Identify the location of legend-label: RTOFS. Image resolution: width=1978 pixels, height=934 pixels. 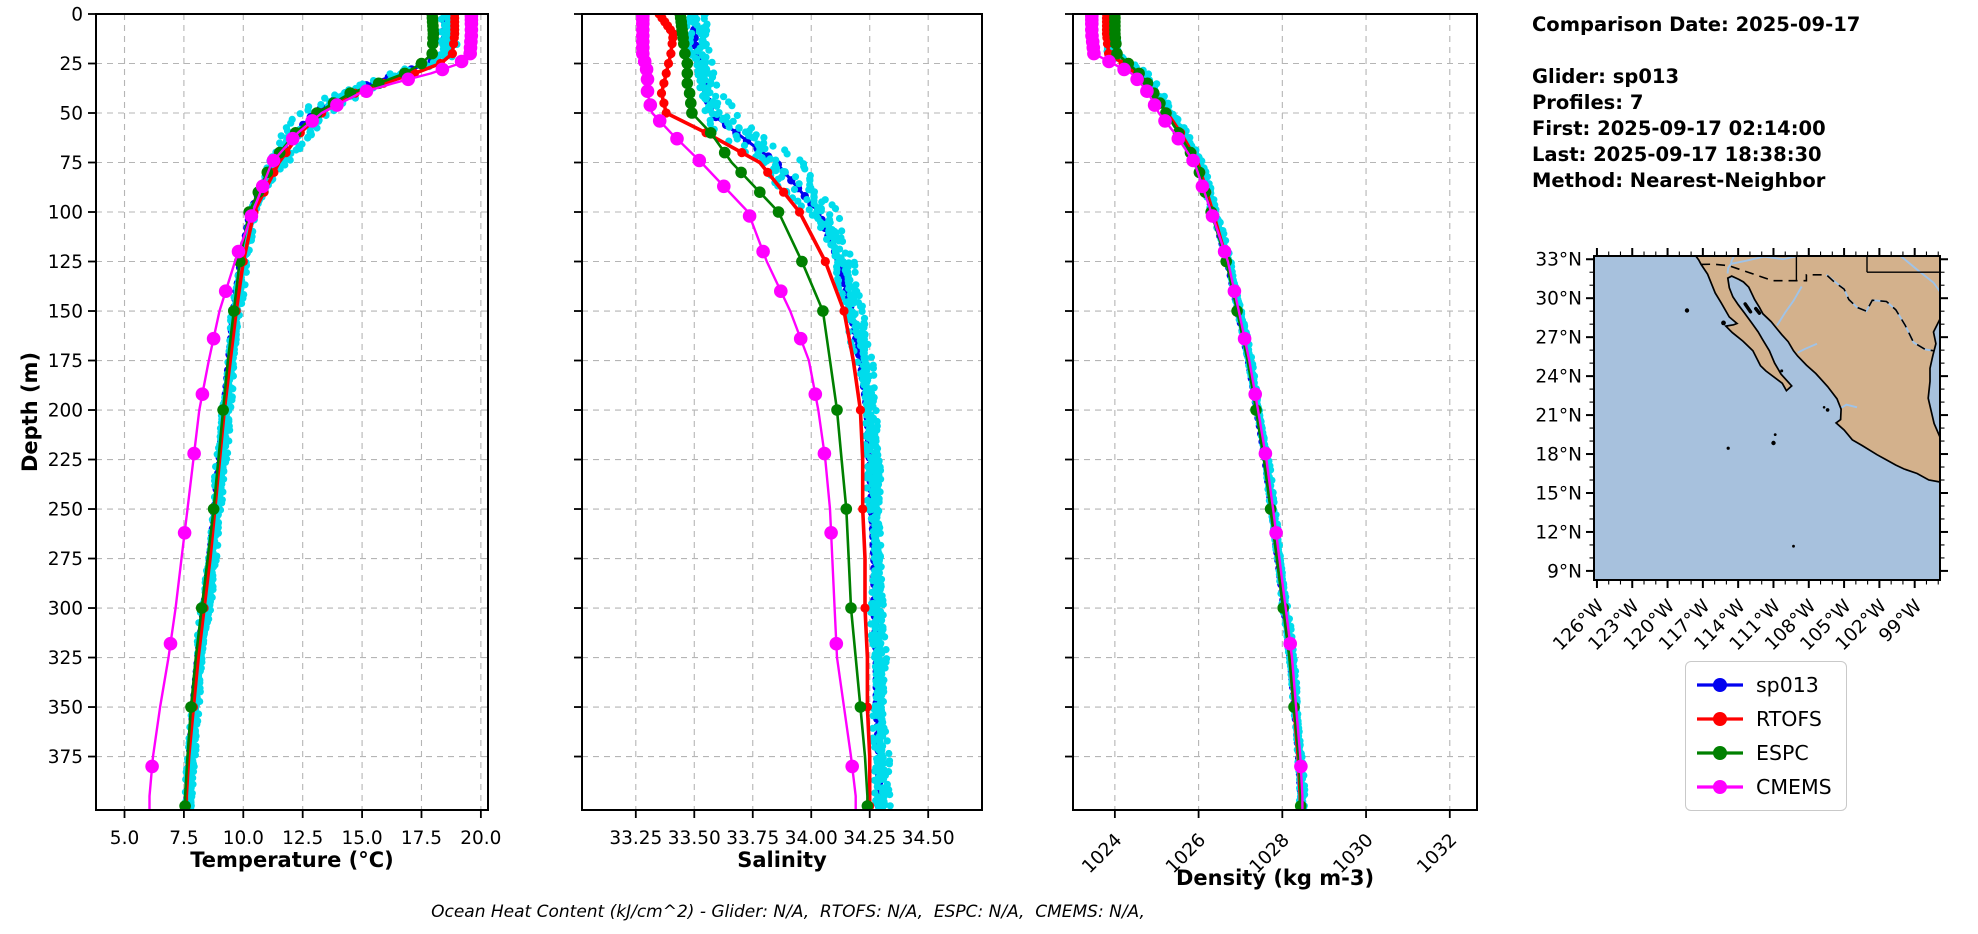
(1789, 719).